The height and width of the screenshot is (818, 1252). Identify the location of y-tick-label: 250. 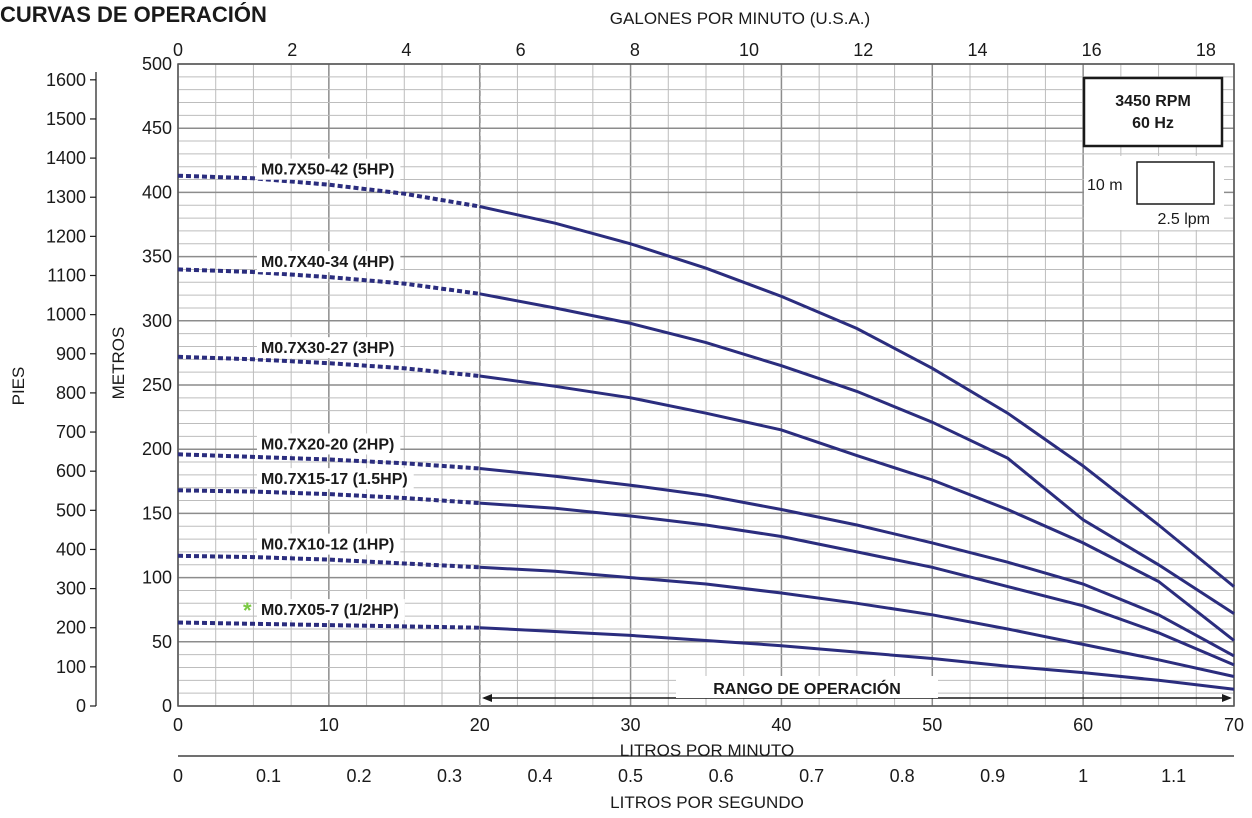
(157, 385).